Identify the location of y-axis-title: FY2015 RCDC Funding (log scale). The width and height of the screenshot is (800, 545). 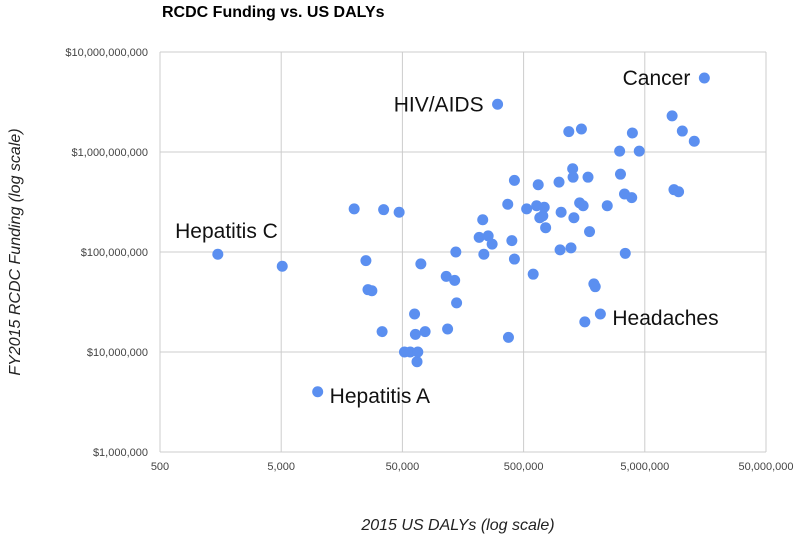
(15, 251).